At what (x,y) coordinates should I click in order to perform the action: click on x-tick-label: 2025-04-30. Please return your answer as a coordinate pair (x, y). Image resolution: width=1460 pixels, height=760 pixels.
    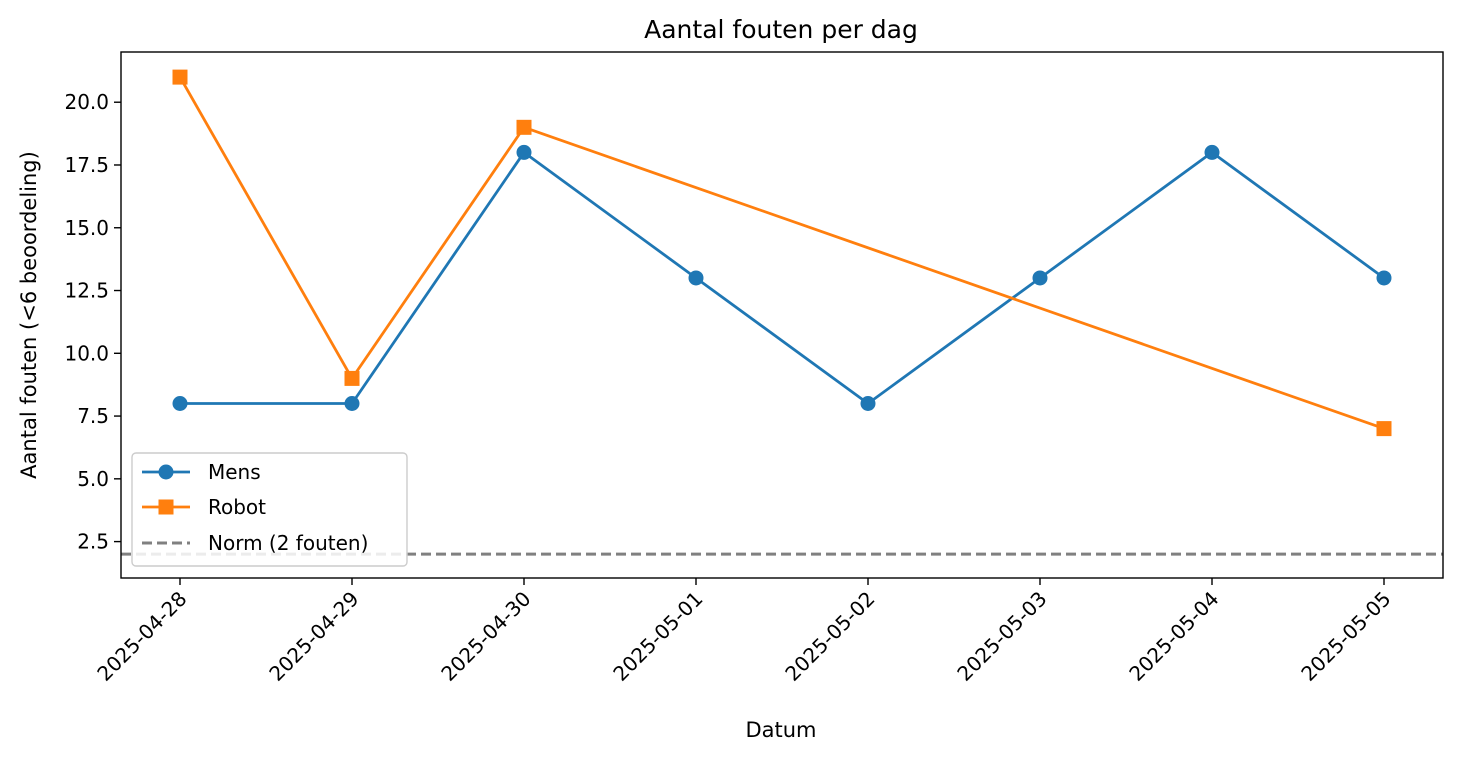
    Looking at the image, I should click on (485, 636).